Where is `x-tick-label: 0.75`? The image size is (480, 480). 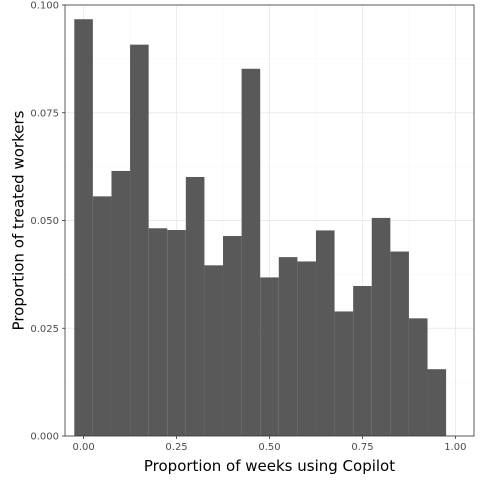 x-tick-label: 0.75 is located at coordinates (362, 447).